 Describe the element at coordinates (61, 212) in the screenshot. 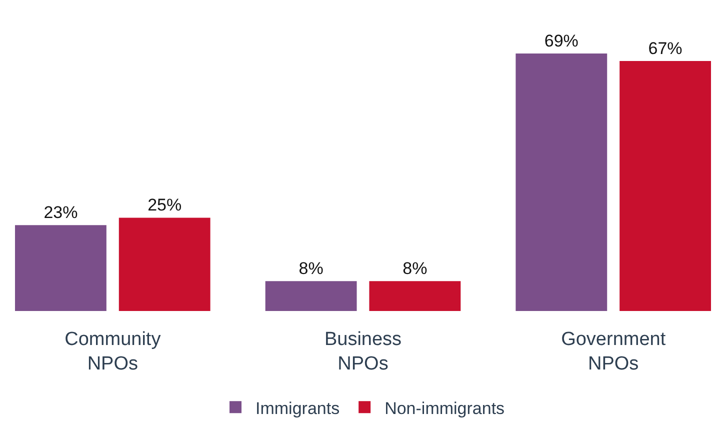

I see `data-label: 23%` at that location.